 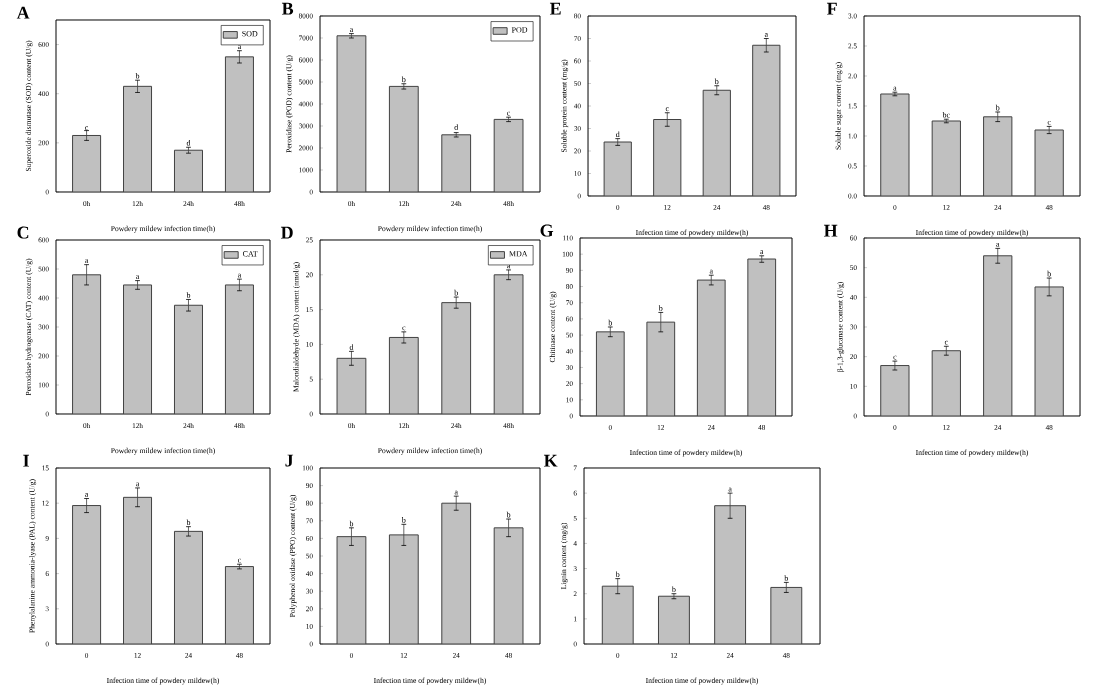 What do you see at coordinates (831, 8) in the screenshot?
I see `chart-title: F` at bounding box center [831, 8].